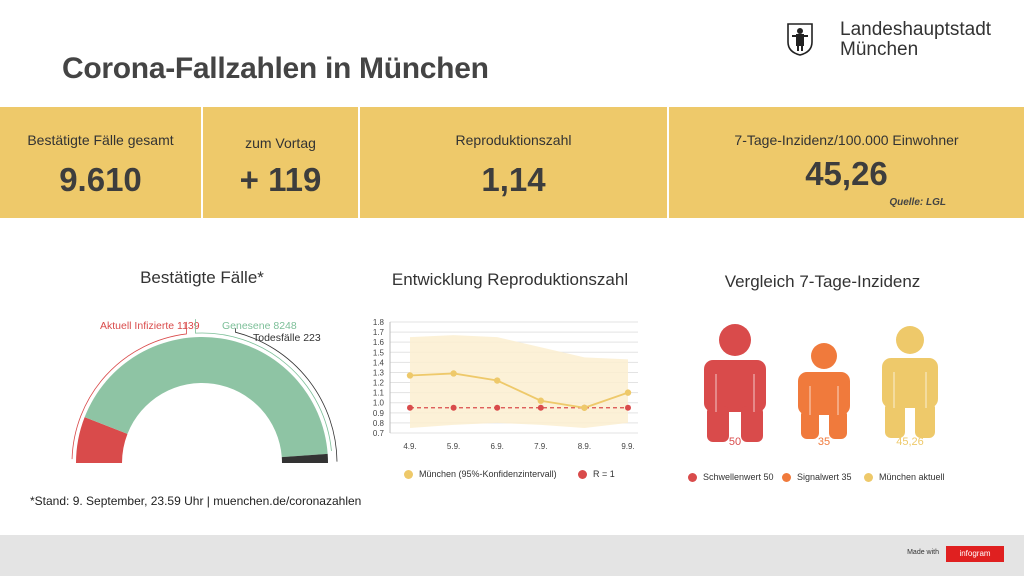  Describe the element at coordinates (379, 362) in the screenshot. I see `y-tick-label: 1.4` at that location.